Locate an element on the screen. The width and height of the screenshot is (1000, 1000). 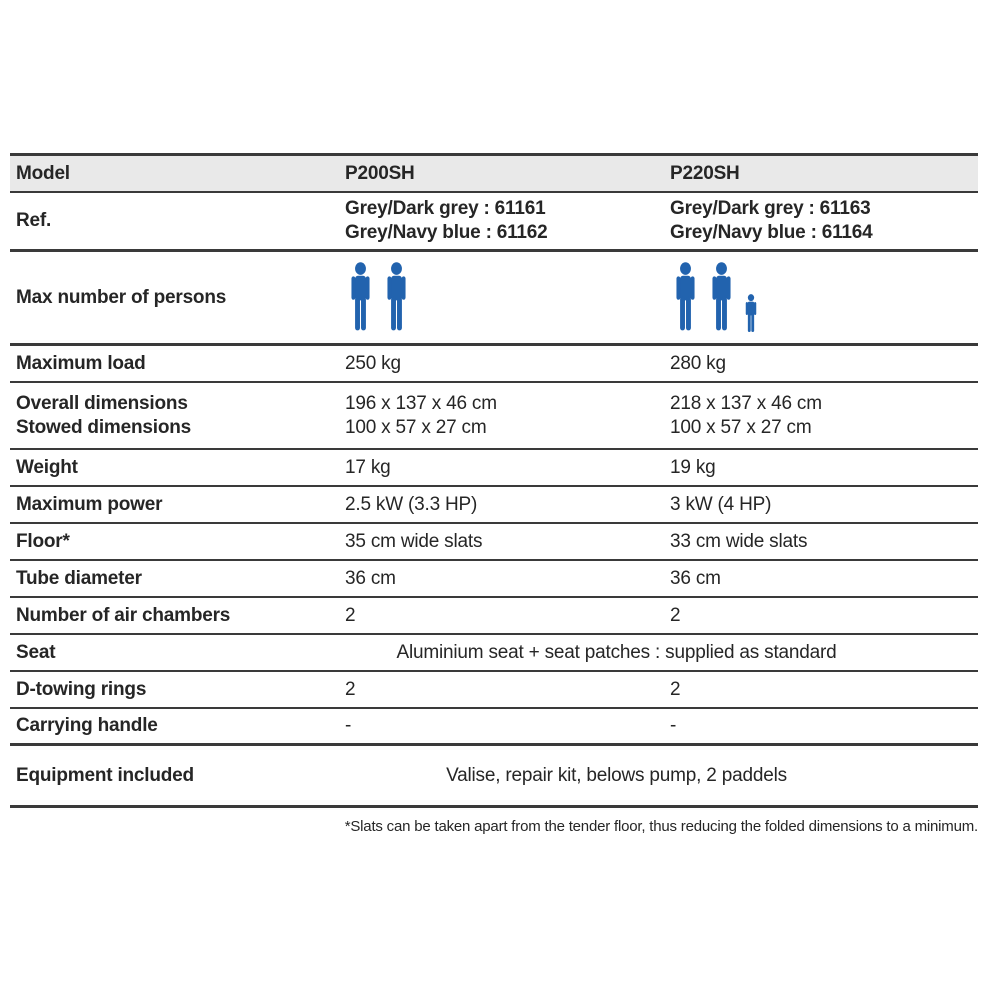
ref-line: Grey/Navy blue :61164 is located at coordinates (824, 233).